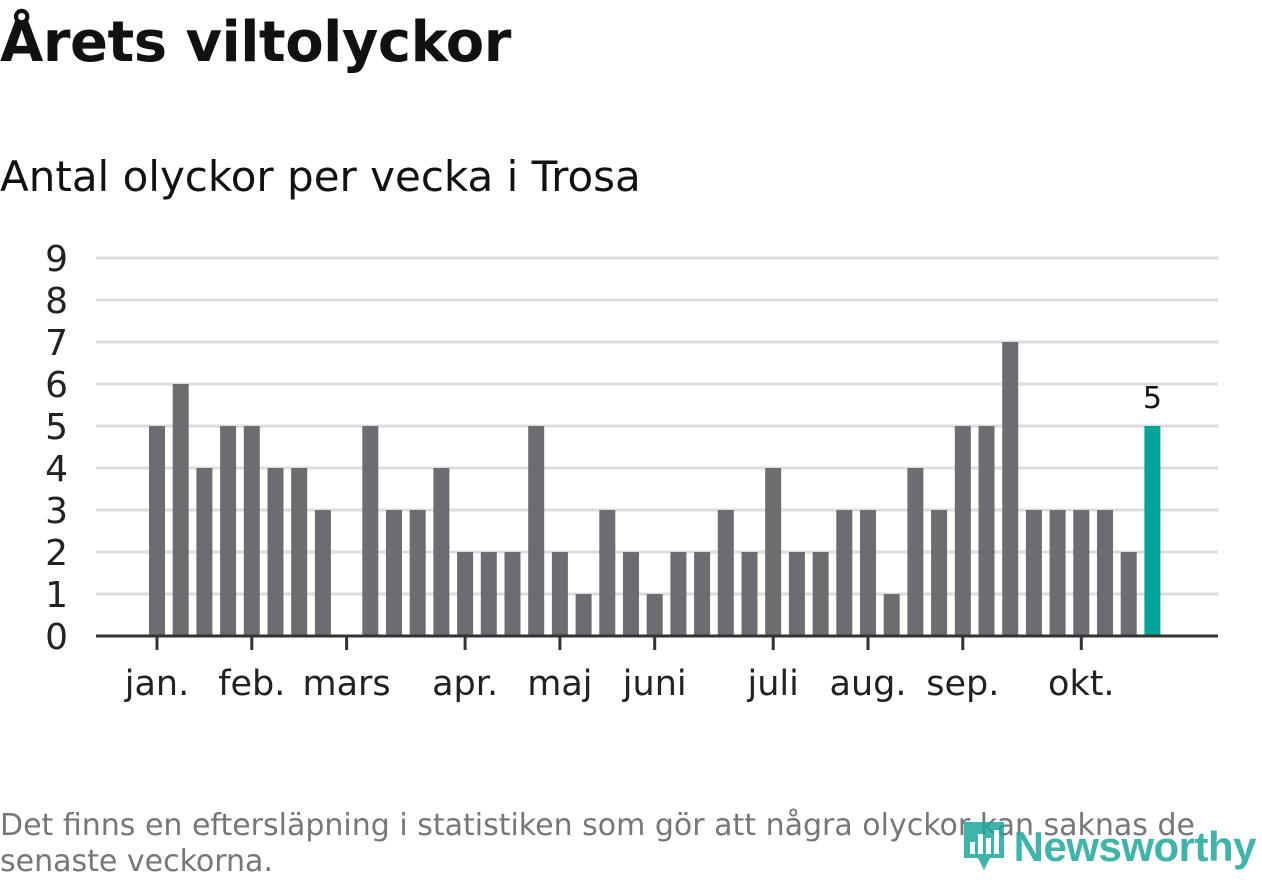 The image size is (1262, 880). I want to click on data-label-last-week: 5, so click(1152, 398).